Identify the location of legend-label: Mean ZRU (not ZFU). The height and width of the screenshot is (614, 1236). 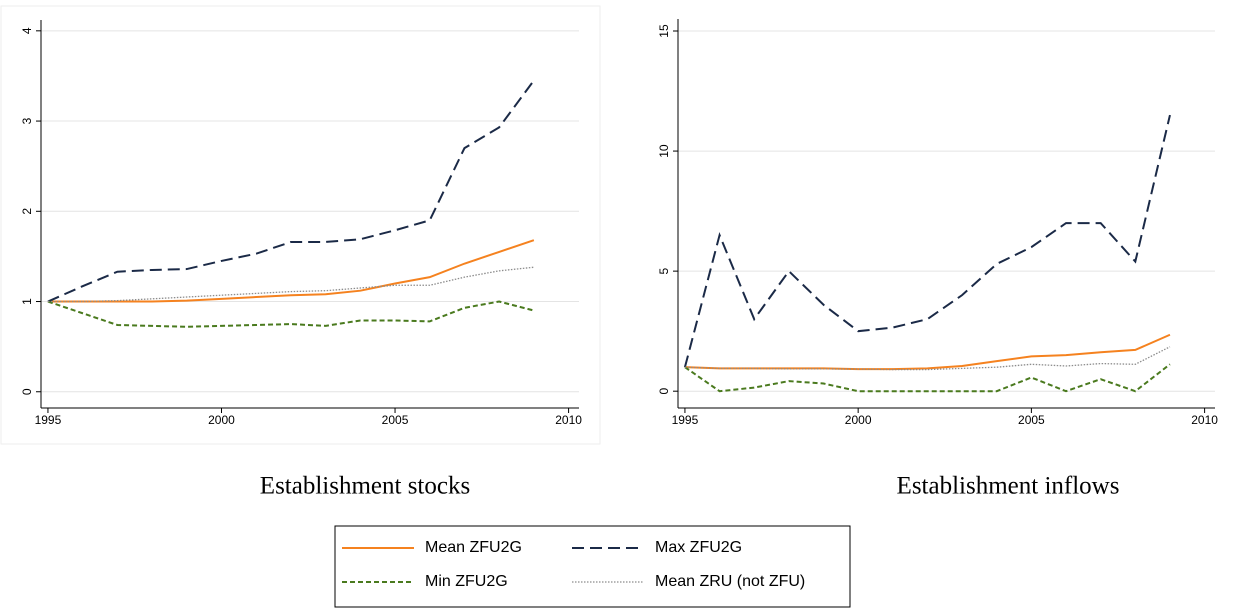
(730, 581).